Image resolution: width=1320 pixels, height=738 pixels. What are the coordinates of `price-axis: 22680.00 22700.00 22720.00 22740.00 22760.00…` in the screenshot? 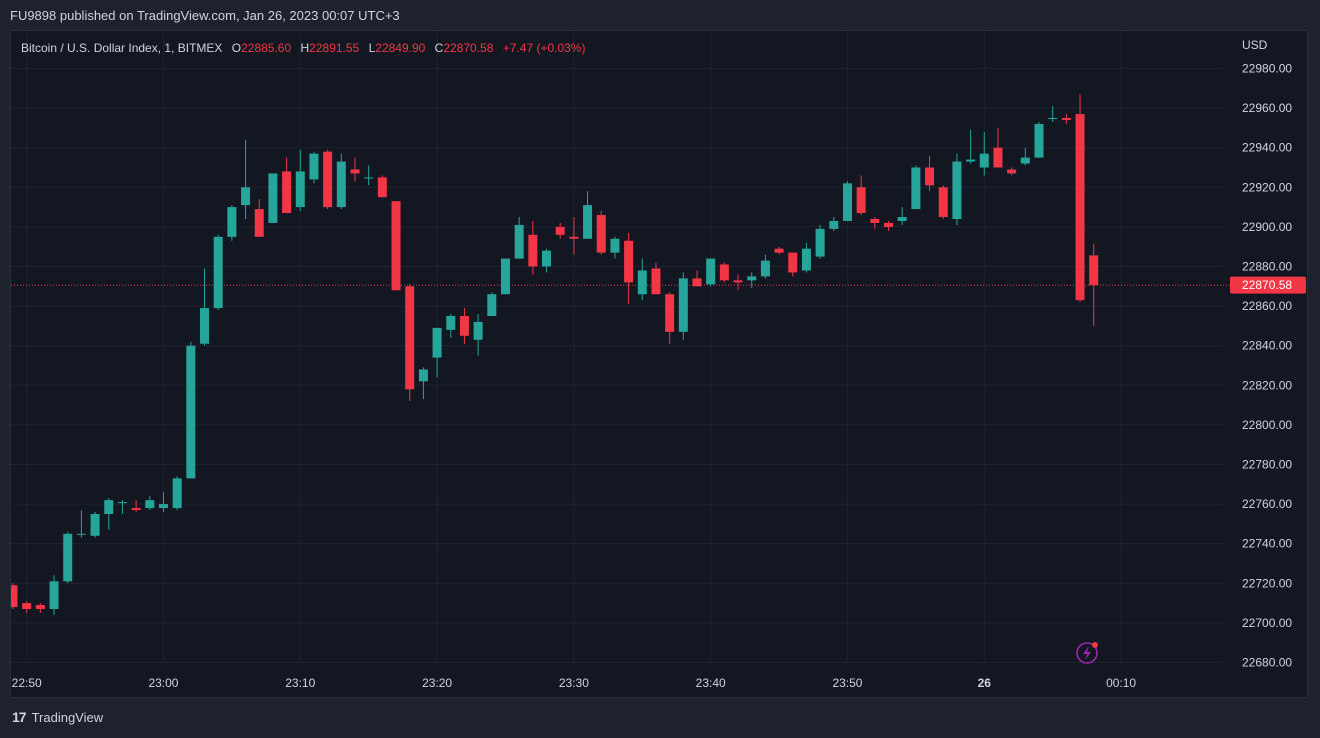 It's located at (1267, 366).